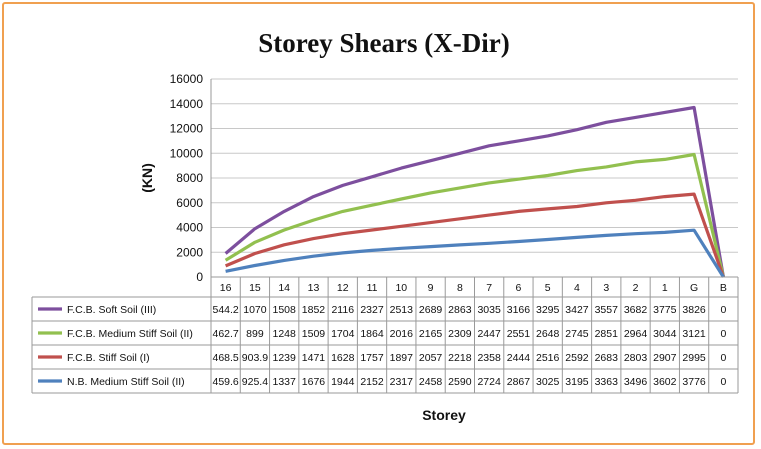  Describe the element at coordinates (548, 382) in the screenshot. I see `data-label: 3025` at that location.